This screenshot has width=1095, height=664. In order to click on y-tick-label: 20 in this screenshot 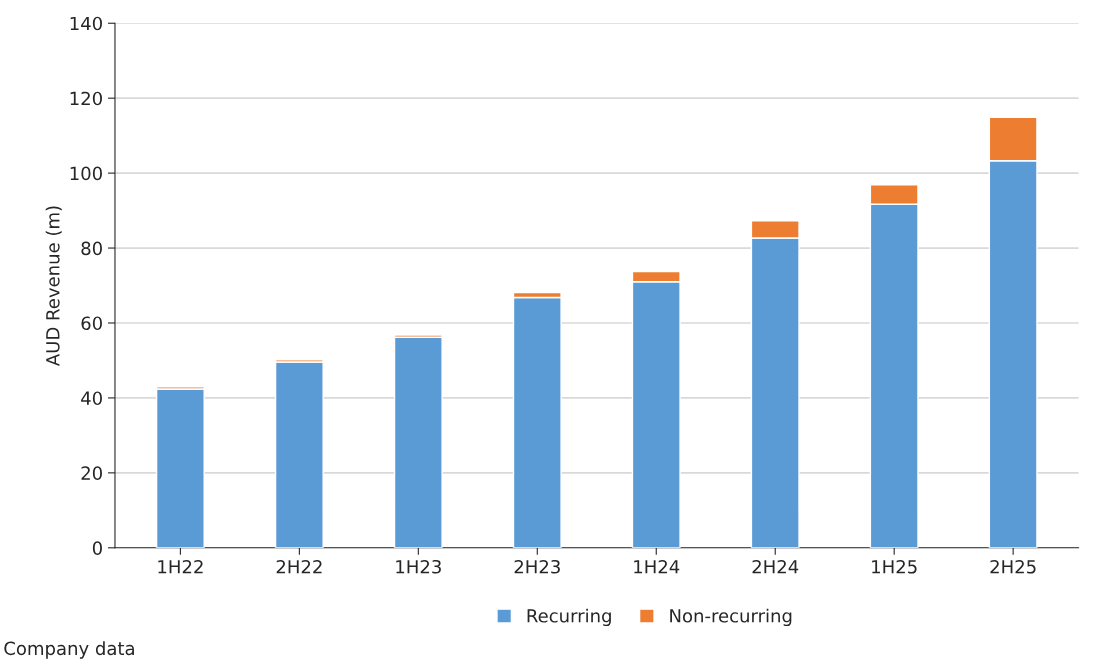, I will do `click(91, 473)`.